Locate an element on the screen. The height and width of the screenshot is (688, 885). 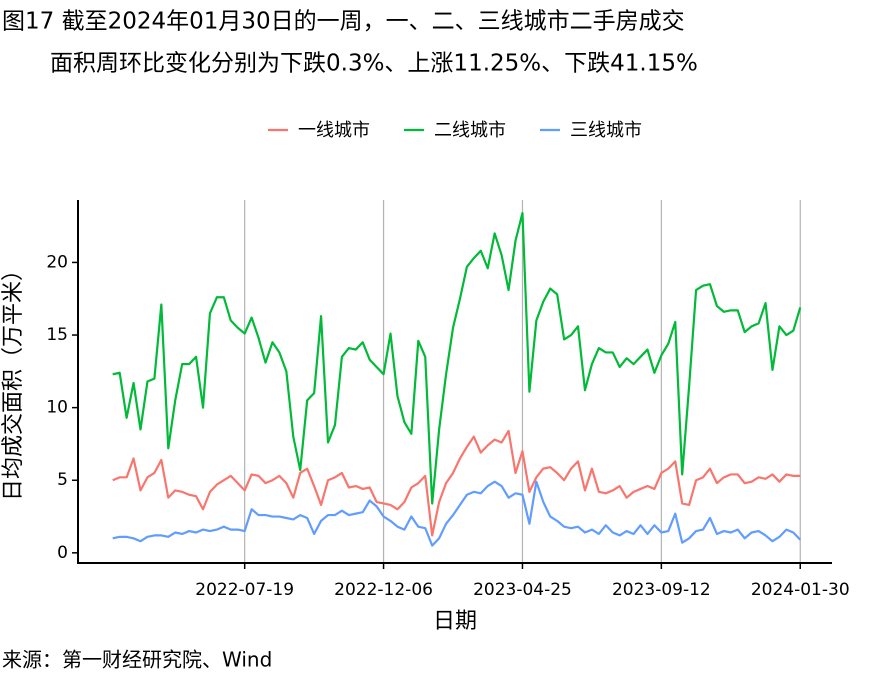
x-tick-label: 2024-01-30 is located at coordinates (800, 590).